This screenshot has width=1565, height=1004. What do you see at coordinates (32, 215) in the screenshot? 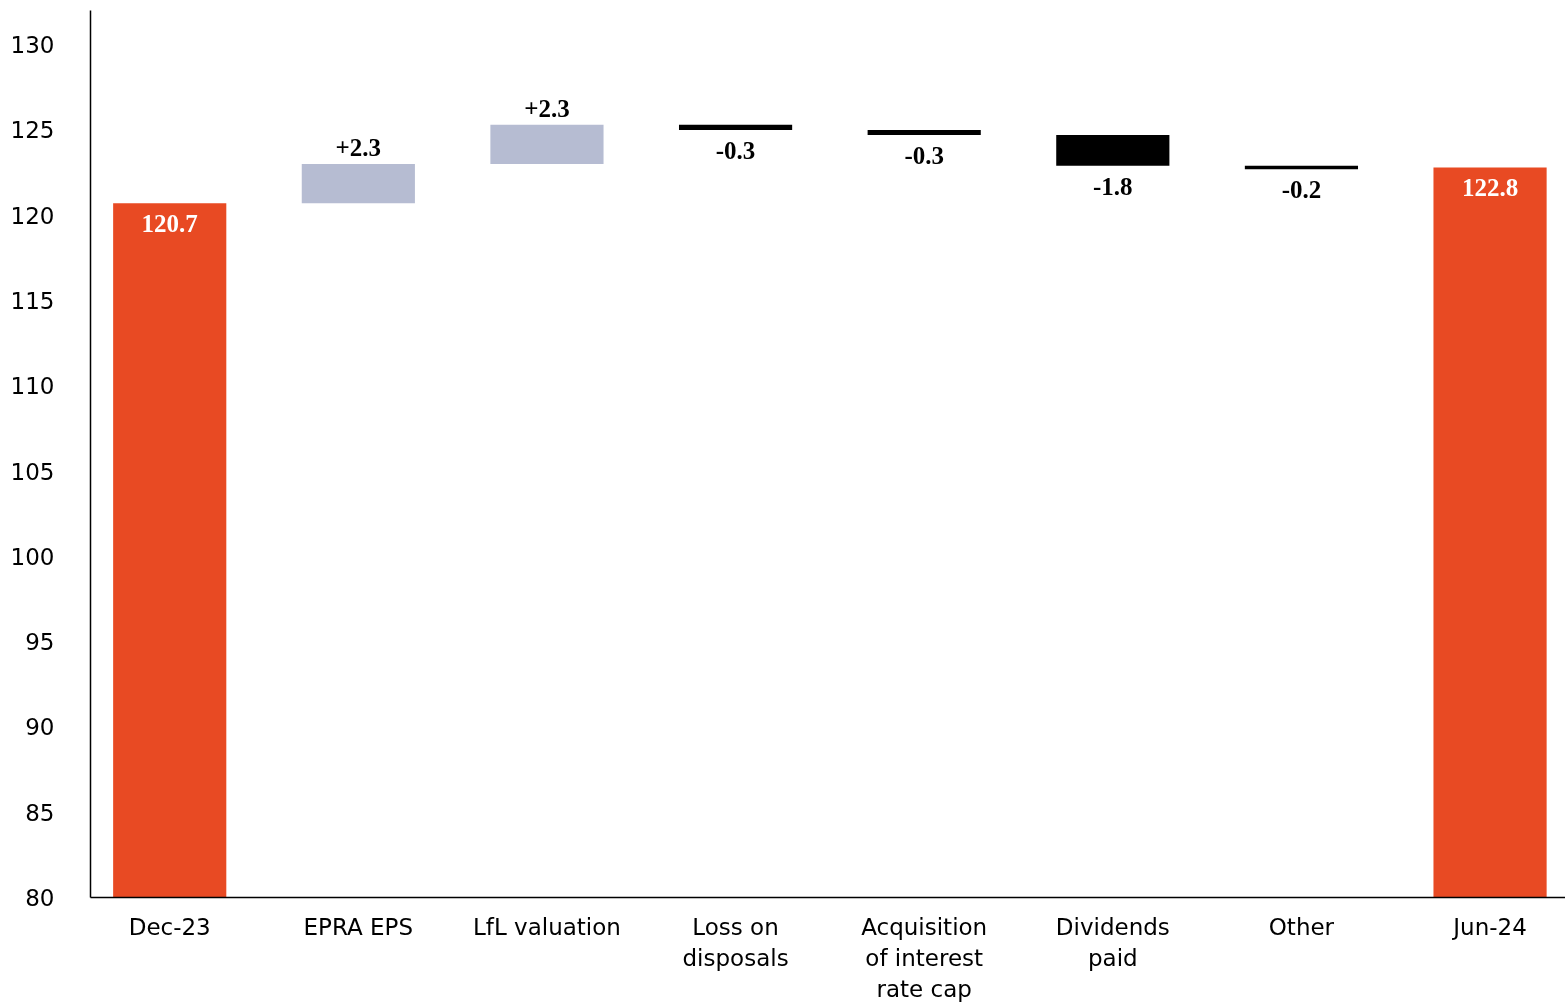
I see `y-tick-label: 120` at bounding box center [32, 215].